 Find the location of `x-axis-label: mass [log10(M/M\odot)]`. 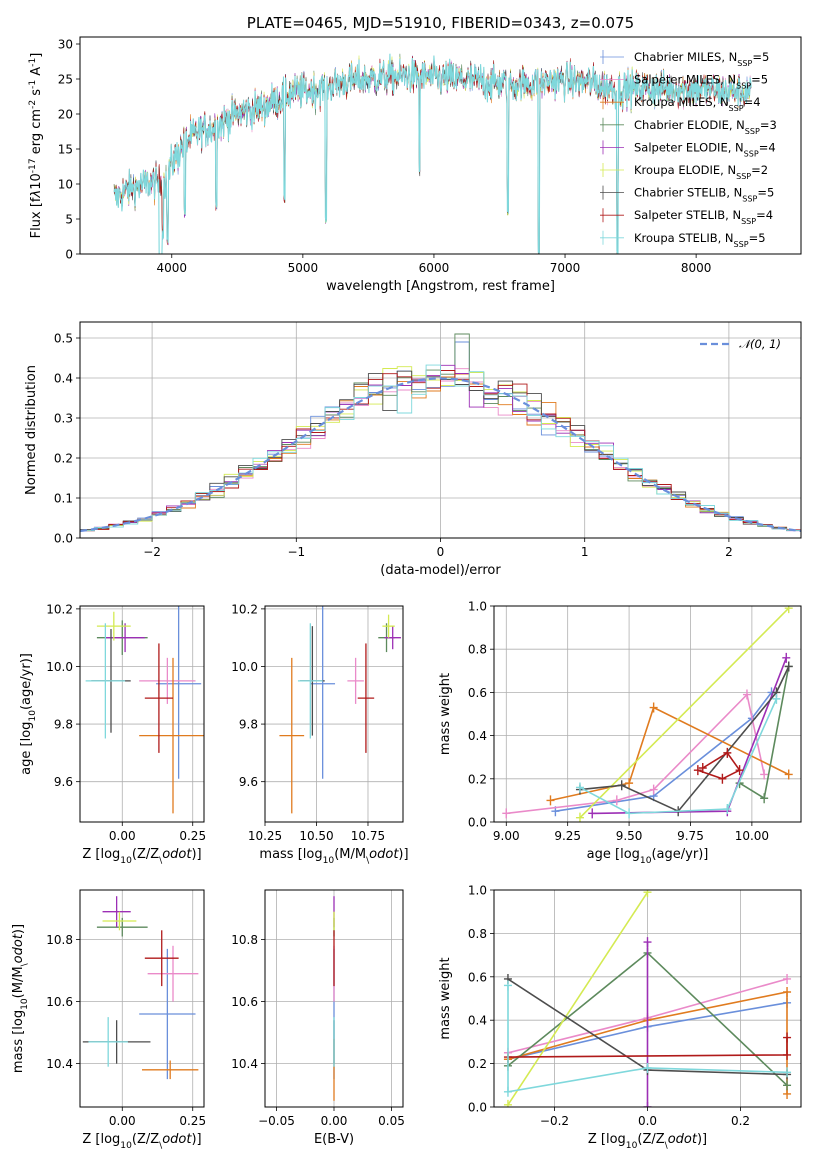

x-axis-label: mass [log10(M/M\odot)] is located at coordinates (333, 856).